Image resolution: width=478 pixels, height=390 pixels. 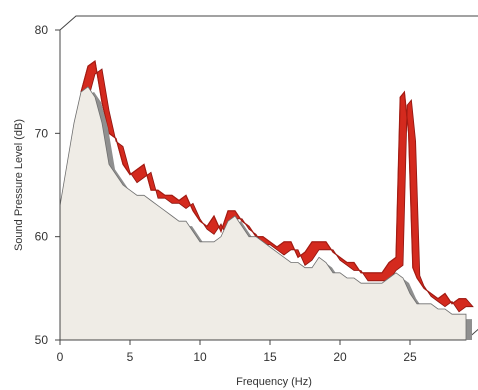 What do you see at coordinates (42, 133) in the screenshot?
I see `y-tick-label: 70` at bounding box center [42, 133].